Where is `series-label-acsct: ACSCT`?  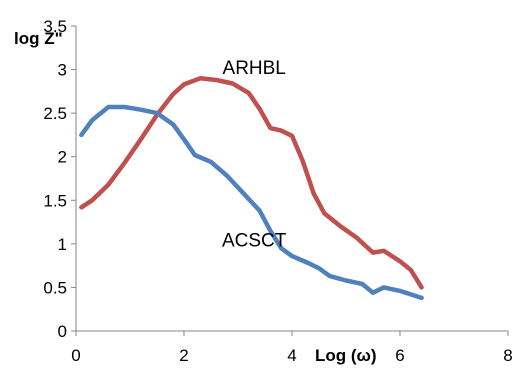
series-label-acsct: ACSCT is located at coordinates (254, 240).